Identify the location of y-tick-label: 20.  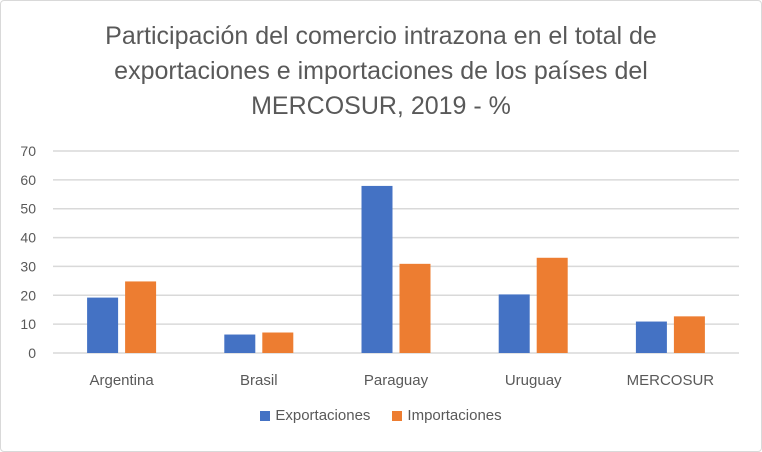
(28, 295).